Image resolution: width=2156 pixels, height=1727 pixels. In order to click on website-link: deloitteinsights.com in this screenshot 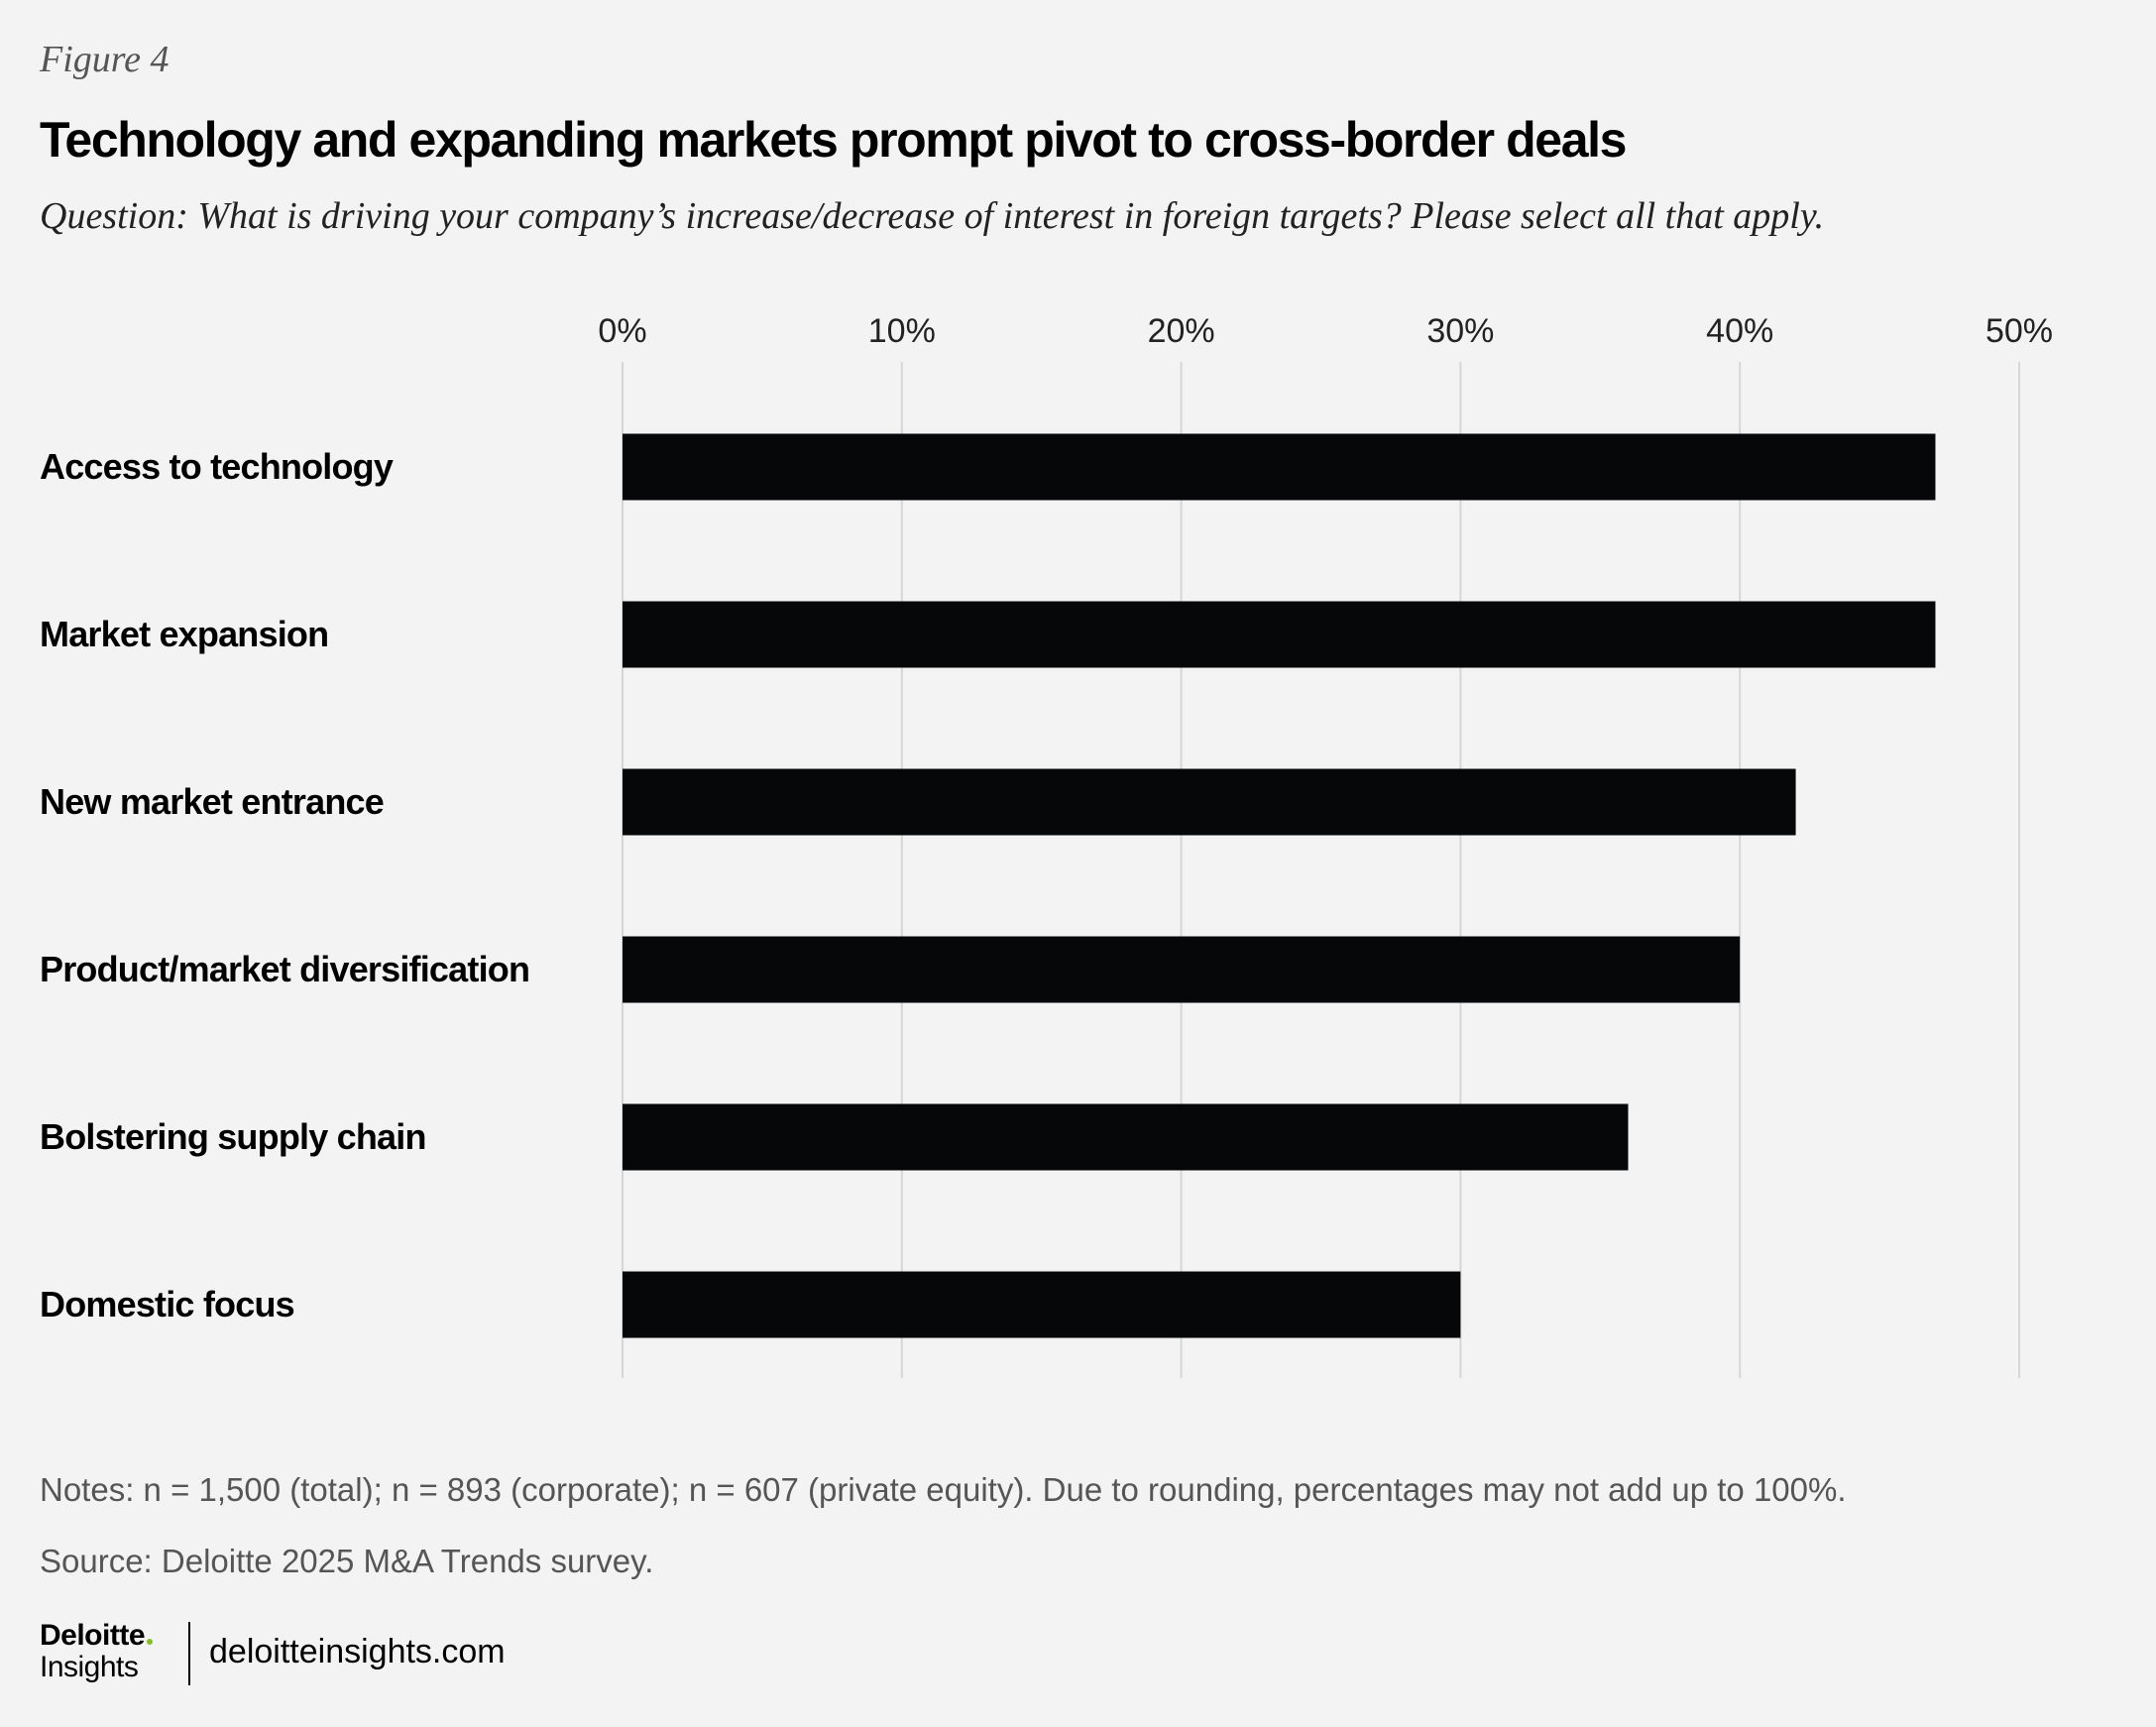, I will do `click(357, 1651)`.